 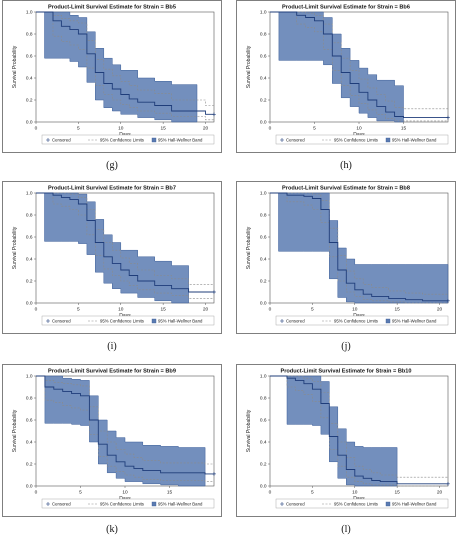 I want to click on panel-caption: (h), so click(x=346, y=165).